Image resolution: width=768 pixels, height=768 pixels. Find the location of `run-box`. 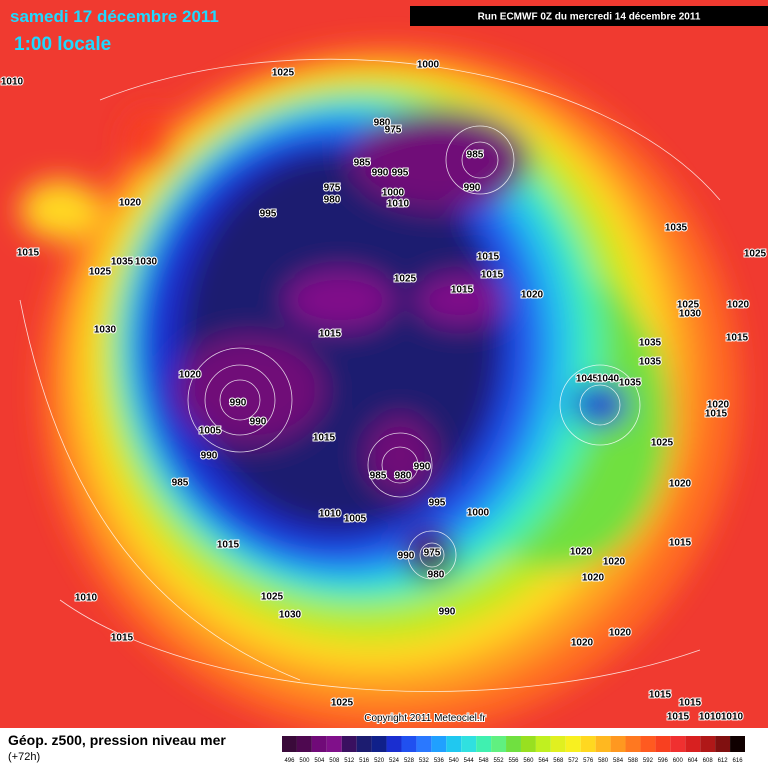

run-box is located at coordinates (589, 16).